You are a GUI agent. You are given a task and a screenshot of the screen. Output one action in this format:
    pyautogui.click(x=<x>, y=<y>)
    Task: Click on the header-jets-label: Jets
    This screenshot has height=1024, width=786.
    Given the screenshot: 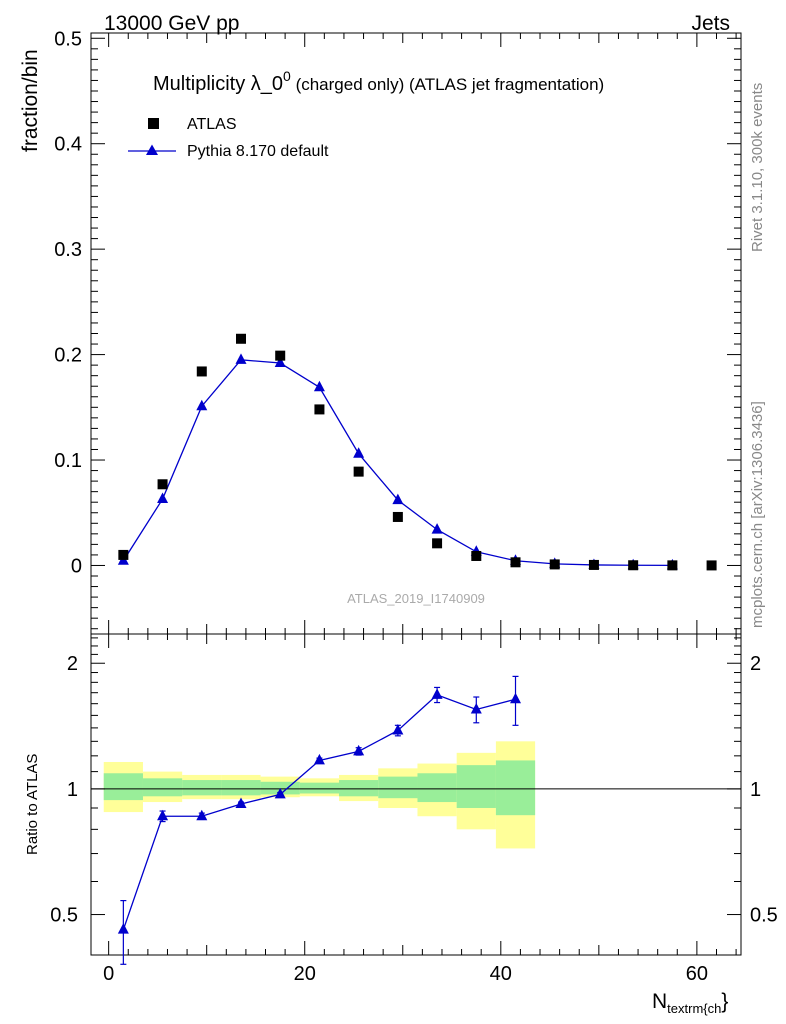 What is the action you would take?
    pyautogui.click(x=710, y=23)
    